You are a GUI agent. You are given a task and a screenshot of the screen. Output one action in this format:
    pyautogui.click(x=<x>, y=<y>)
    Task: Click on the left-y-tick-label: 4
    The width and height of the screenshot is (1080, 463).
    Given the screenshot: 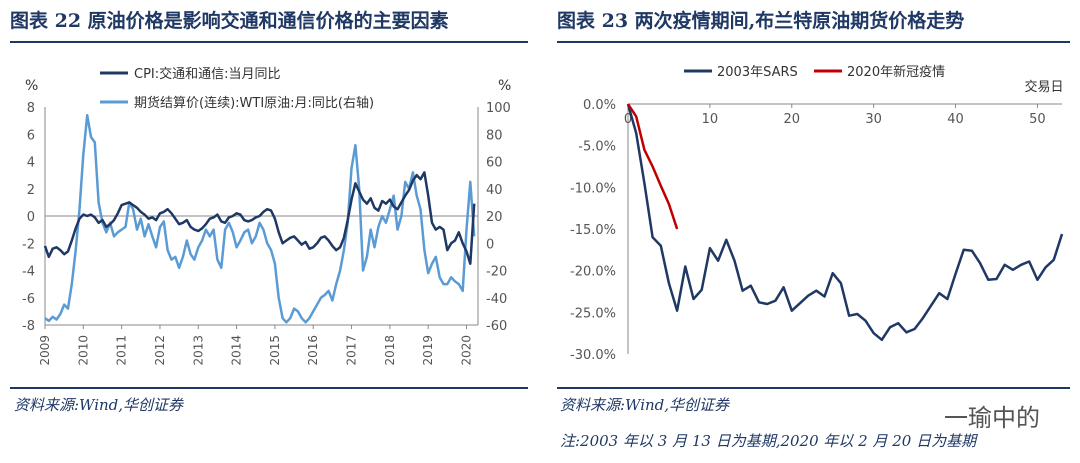 What is the action you would take?
    pyautogui.click(x=31, y=163)
    